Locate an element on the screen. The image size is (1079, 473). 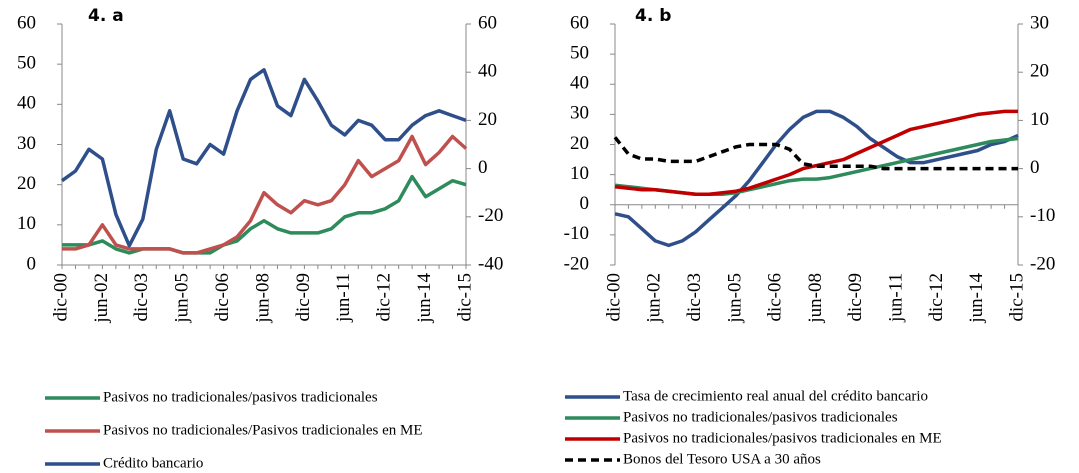
y-tick-label: -10 is located at coordinates (576, 233).